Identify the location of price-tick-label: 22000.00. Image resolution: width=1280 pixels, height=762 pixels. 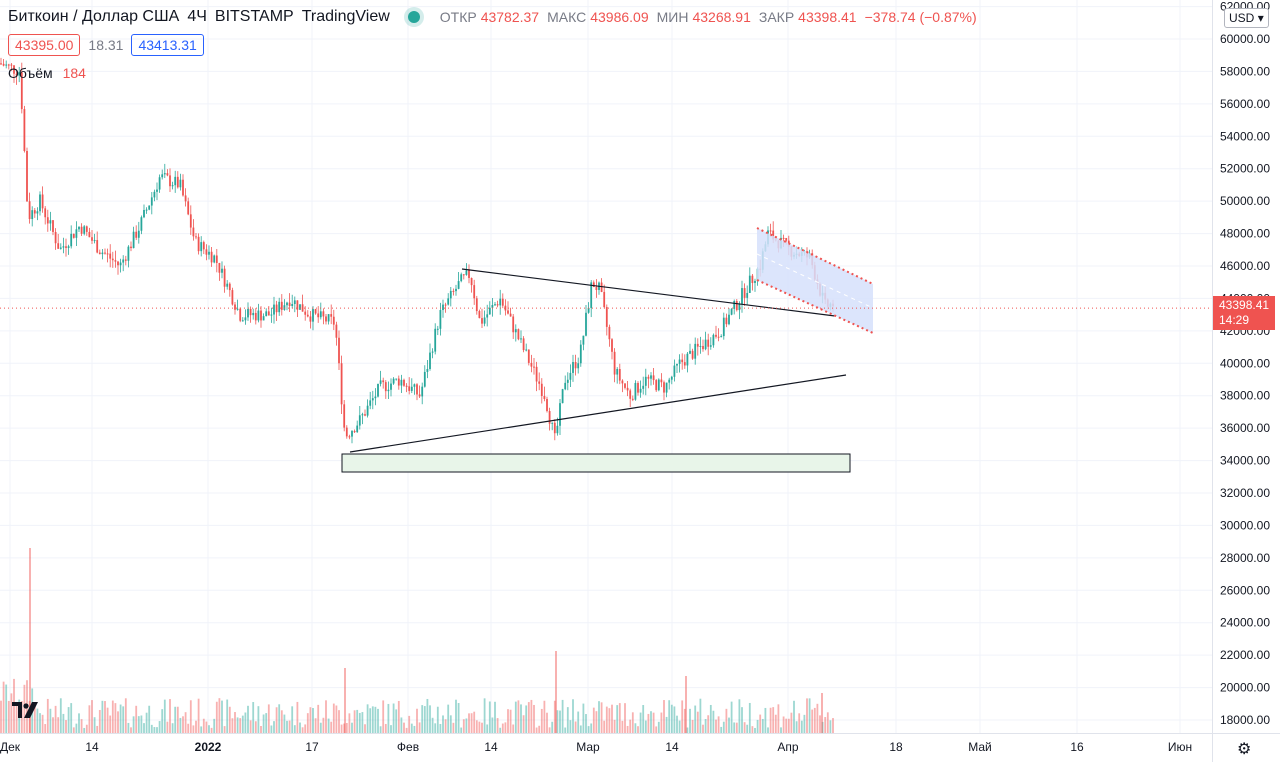
(1245, 655).